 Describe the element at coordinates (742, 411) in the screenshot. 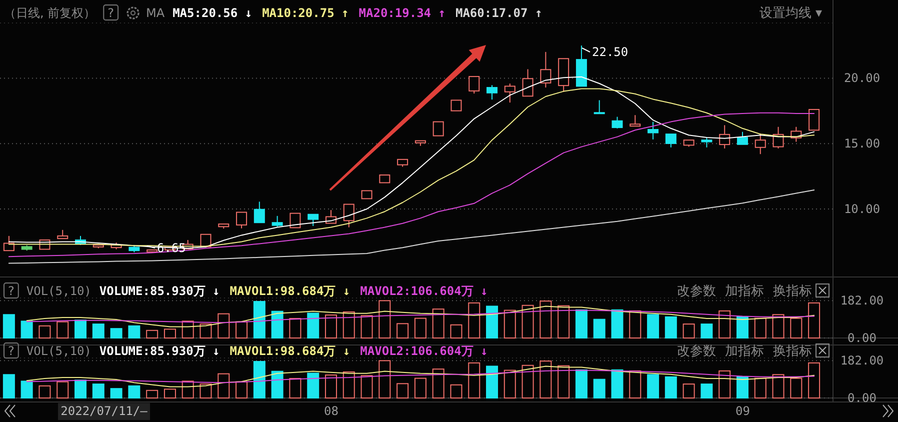

I see `x-tick-label: 09` at that location.